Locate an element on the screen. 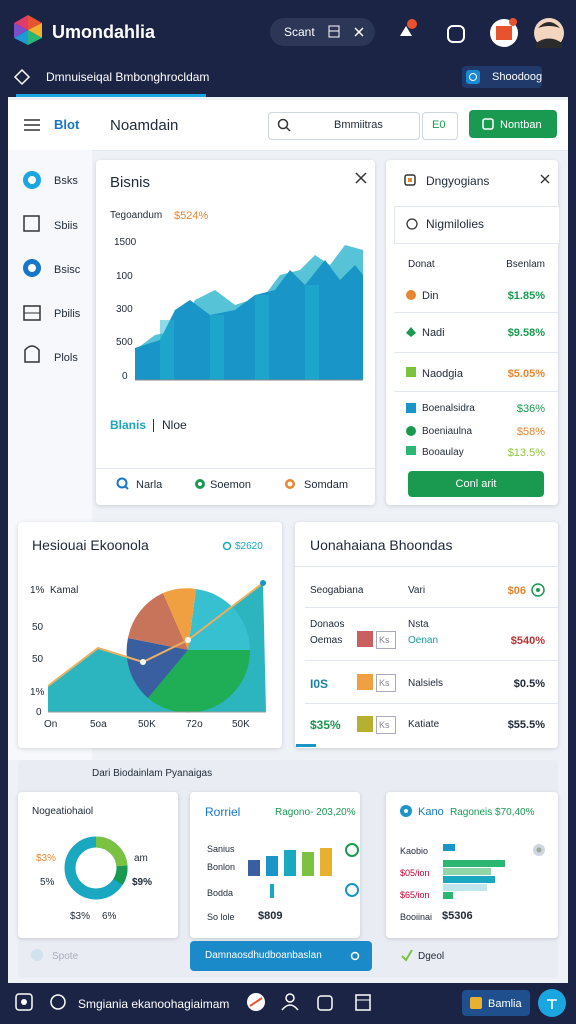 The height and width of the screenshot is (1024, 576). y-label: 1% is located at coordinates (37, 590).